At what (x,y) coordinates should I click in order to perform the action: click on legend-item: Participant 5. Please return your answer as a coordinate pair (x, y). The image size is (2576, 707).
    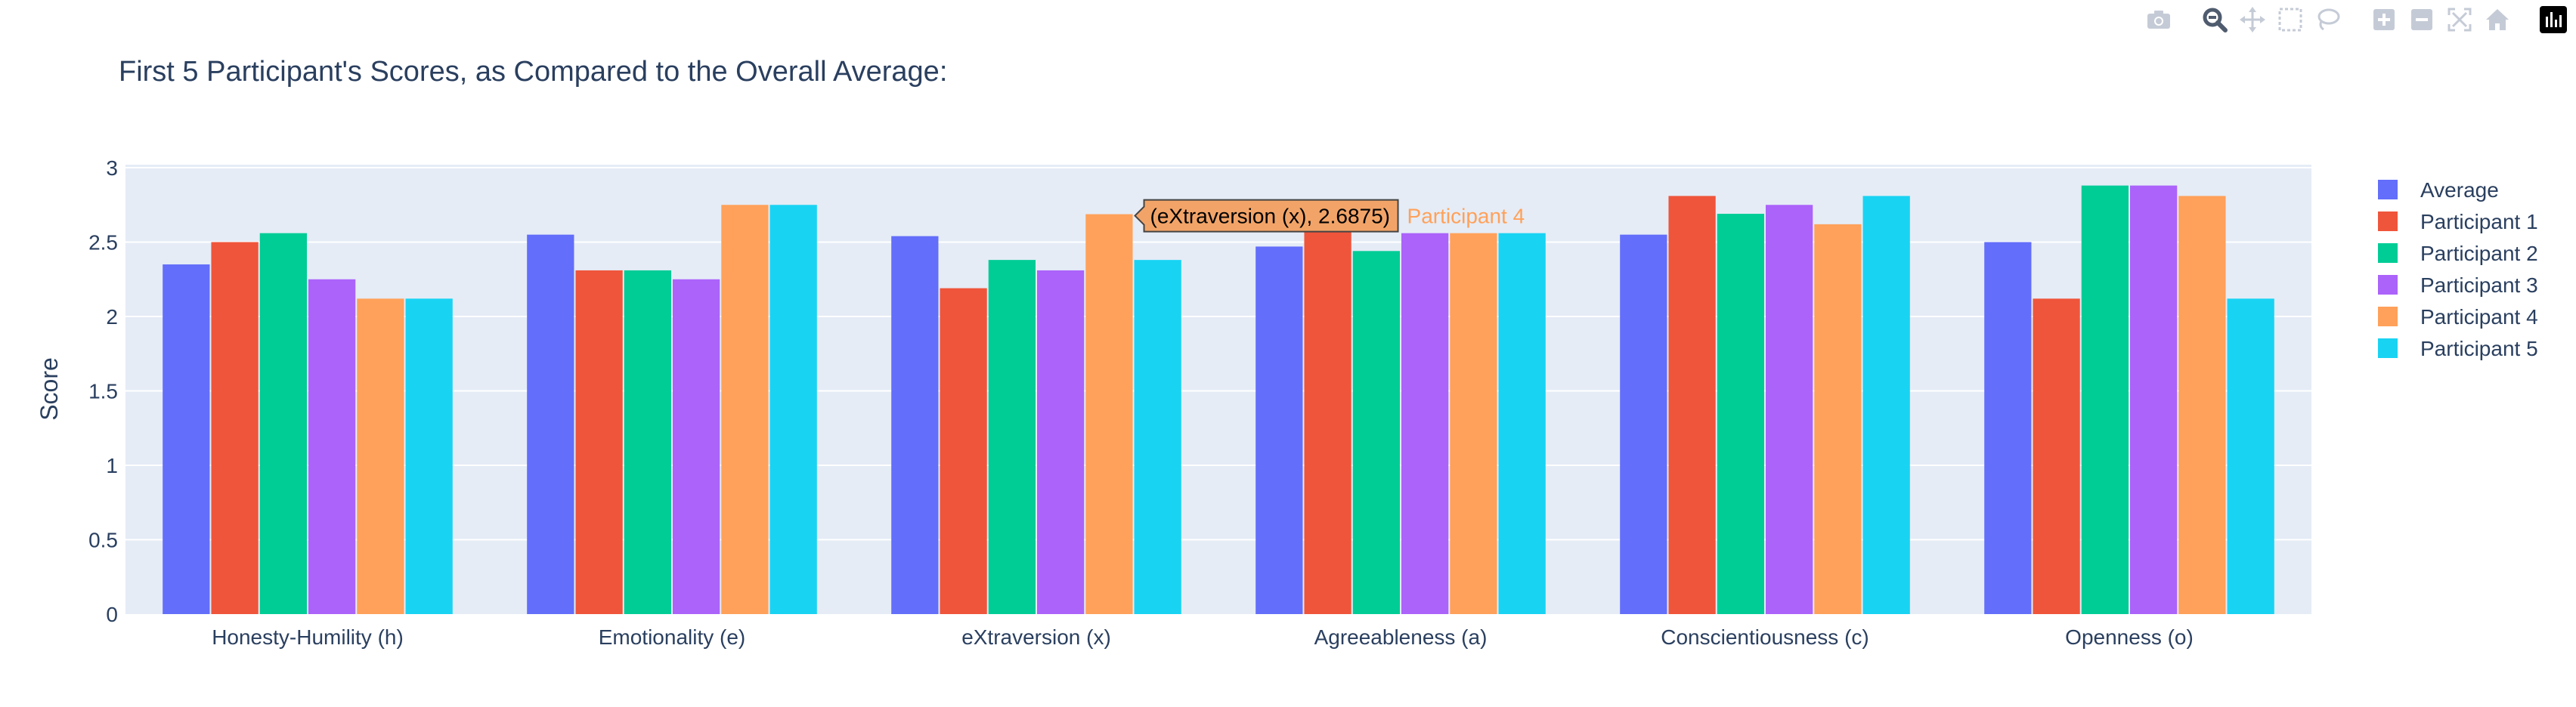
    Looking at the image, I should click on (2458, 348).